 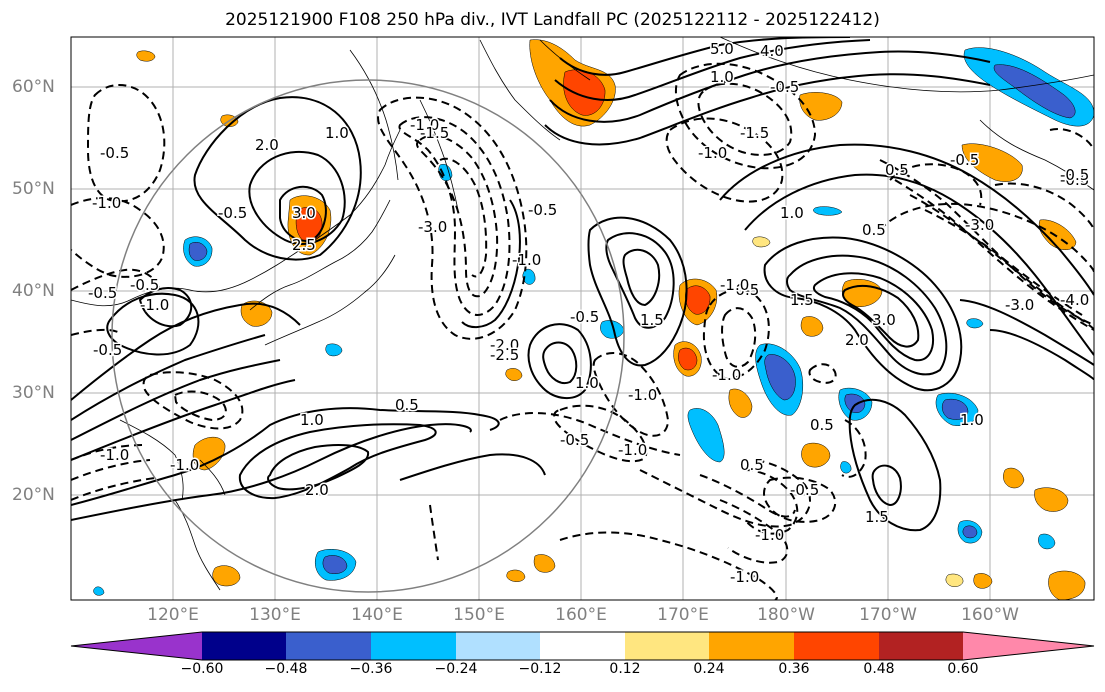 I want to click on lat-label-50n: 50°N, so click(x=33, y=189).